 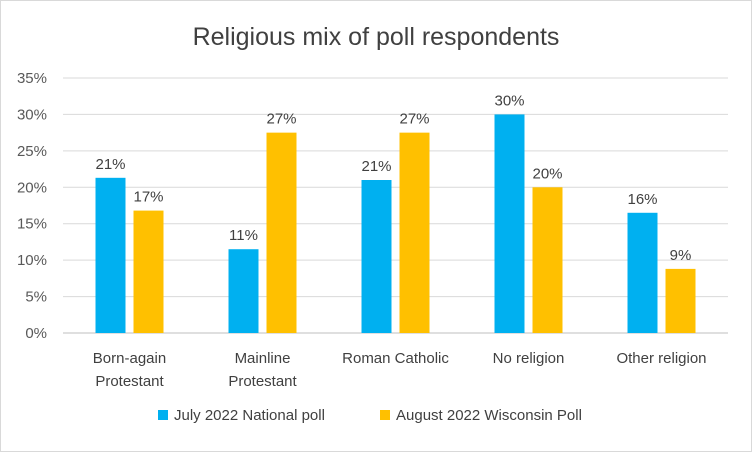 What do you see at coordinates (376, 37) in the screenshot?
I see `chart-title: Religious mix of poll respondents` at bounding box center [376, 37].